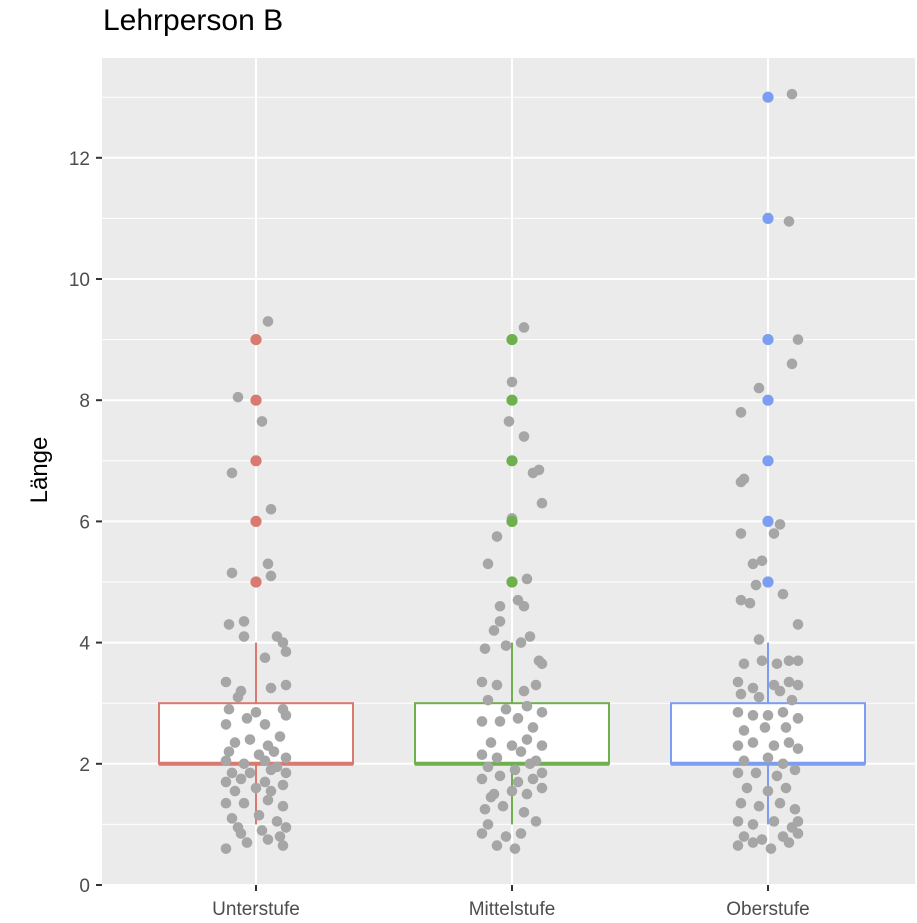 The width and height of the screenshot is (917, 923). What do you see at coordinates (84, 765) in the screenshot?
I see `y-tick-label: 2` at bounding box center [84, 765].